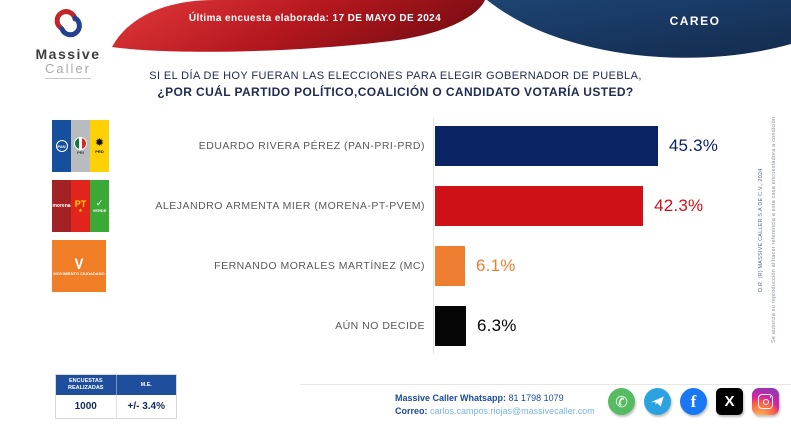 This screenshot has height=430, width=791. I want to click on header-decoration, so click(451, 29).